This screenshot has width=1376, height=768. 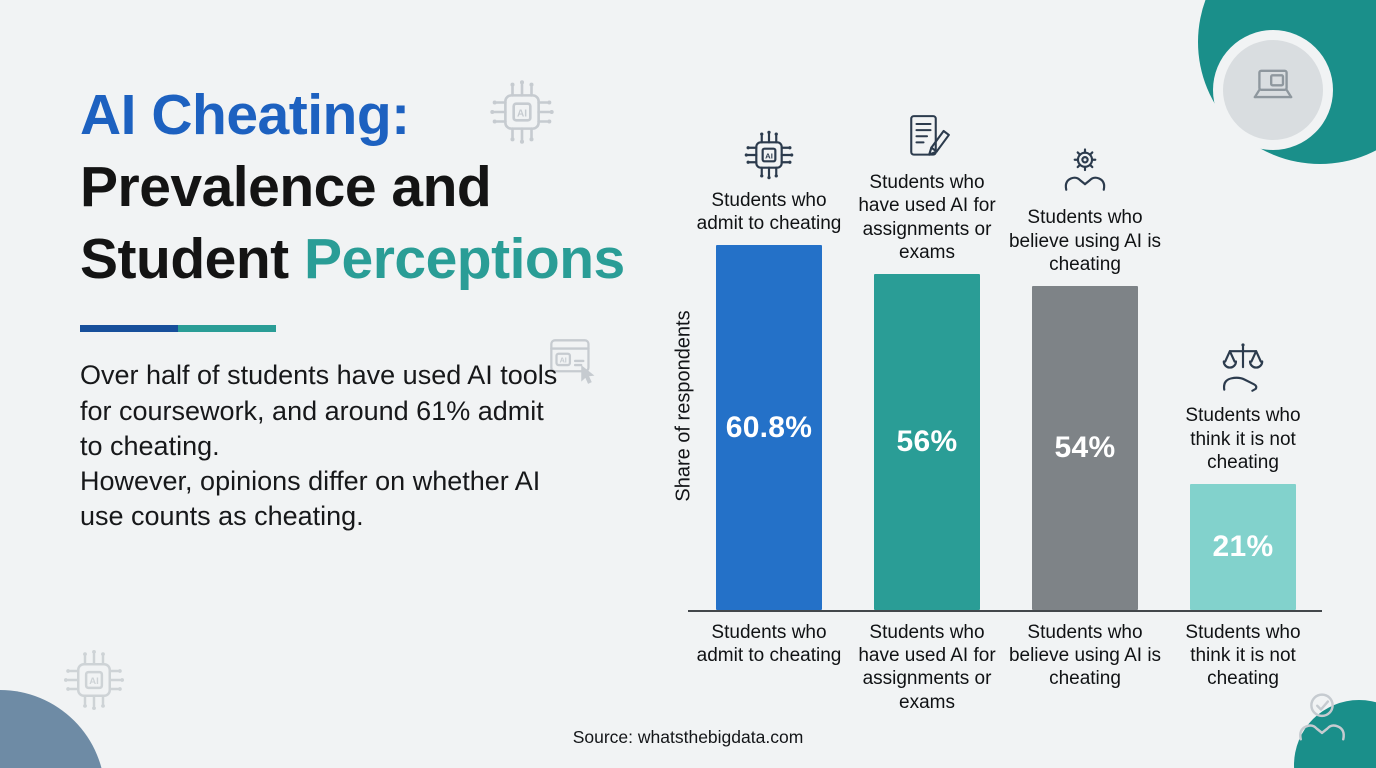 I want to click on bar-value-label: 56%, so click(x=927, y=441).